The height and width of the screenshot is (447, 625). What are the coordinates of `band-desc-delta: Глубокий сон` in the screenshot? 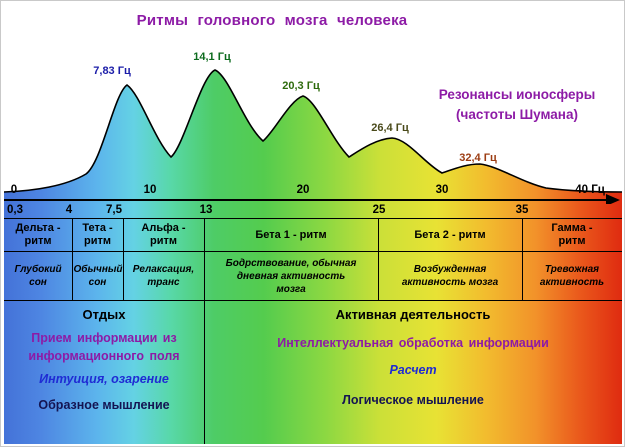 It's located at (38, 276).